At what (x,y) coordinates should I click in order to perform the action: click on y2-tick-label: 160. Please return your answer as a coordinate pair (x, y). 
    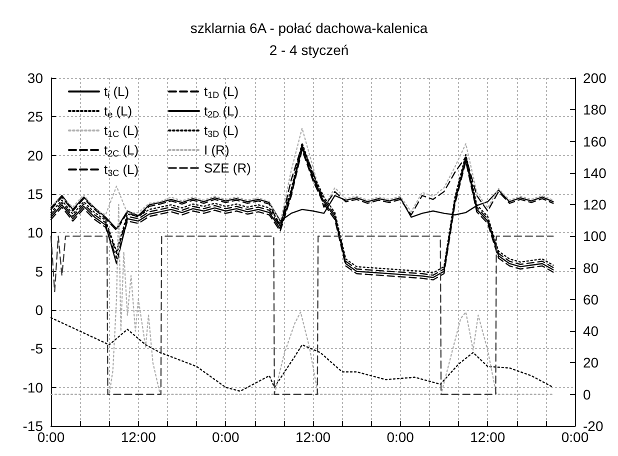
    Looking at the image, I should click on (595, 141).